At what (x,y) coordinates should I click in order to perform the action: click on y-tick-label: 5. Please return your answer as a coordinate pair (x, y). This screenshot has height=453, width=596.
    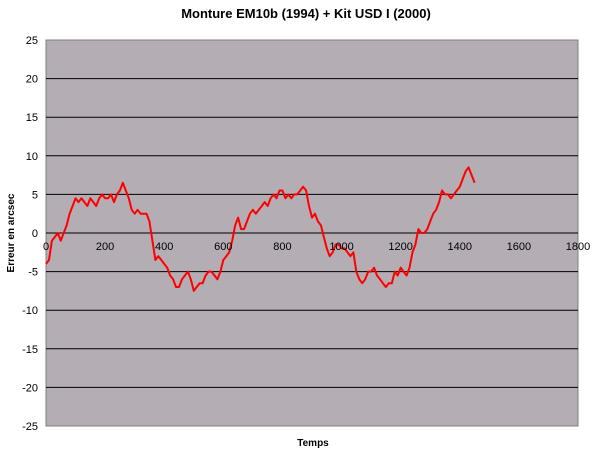
    Looking at the image, I should click on (35, 195).